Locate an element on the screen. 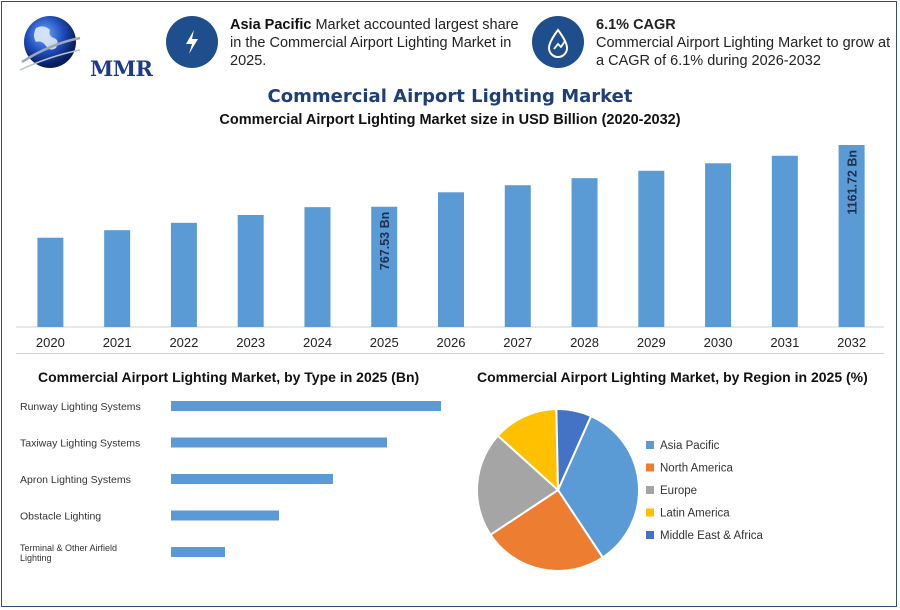 This screenshot has width=900, height=610. x-tick-2027: 2027 is located at coordinates (517, 342).